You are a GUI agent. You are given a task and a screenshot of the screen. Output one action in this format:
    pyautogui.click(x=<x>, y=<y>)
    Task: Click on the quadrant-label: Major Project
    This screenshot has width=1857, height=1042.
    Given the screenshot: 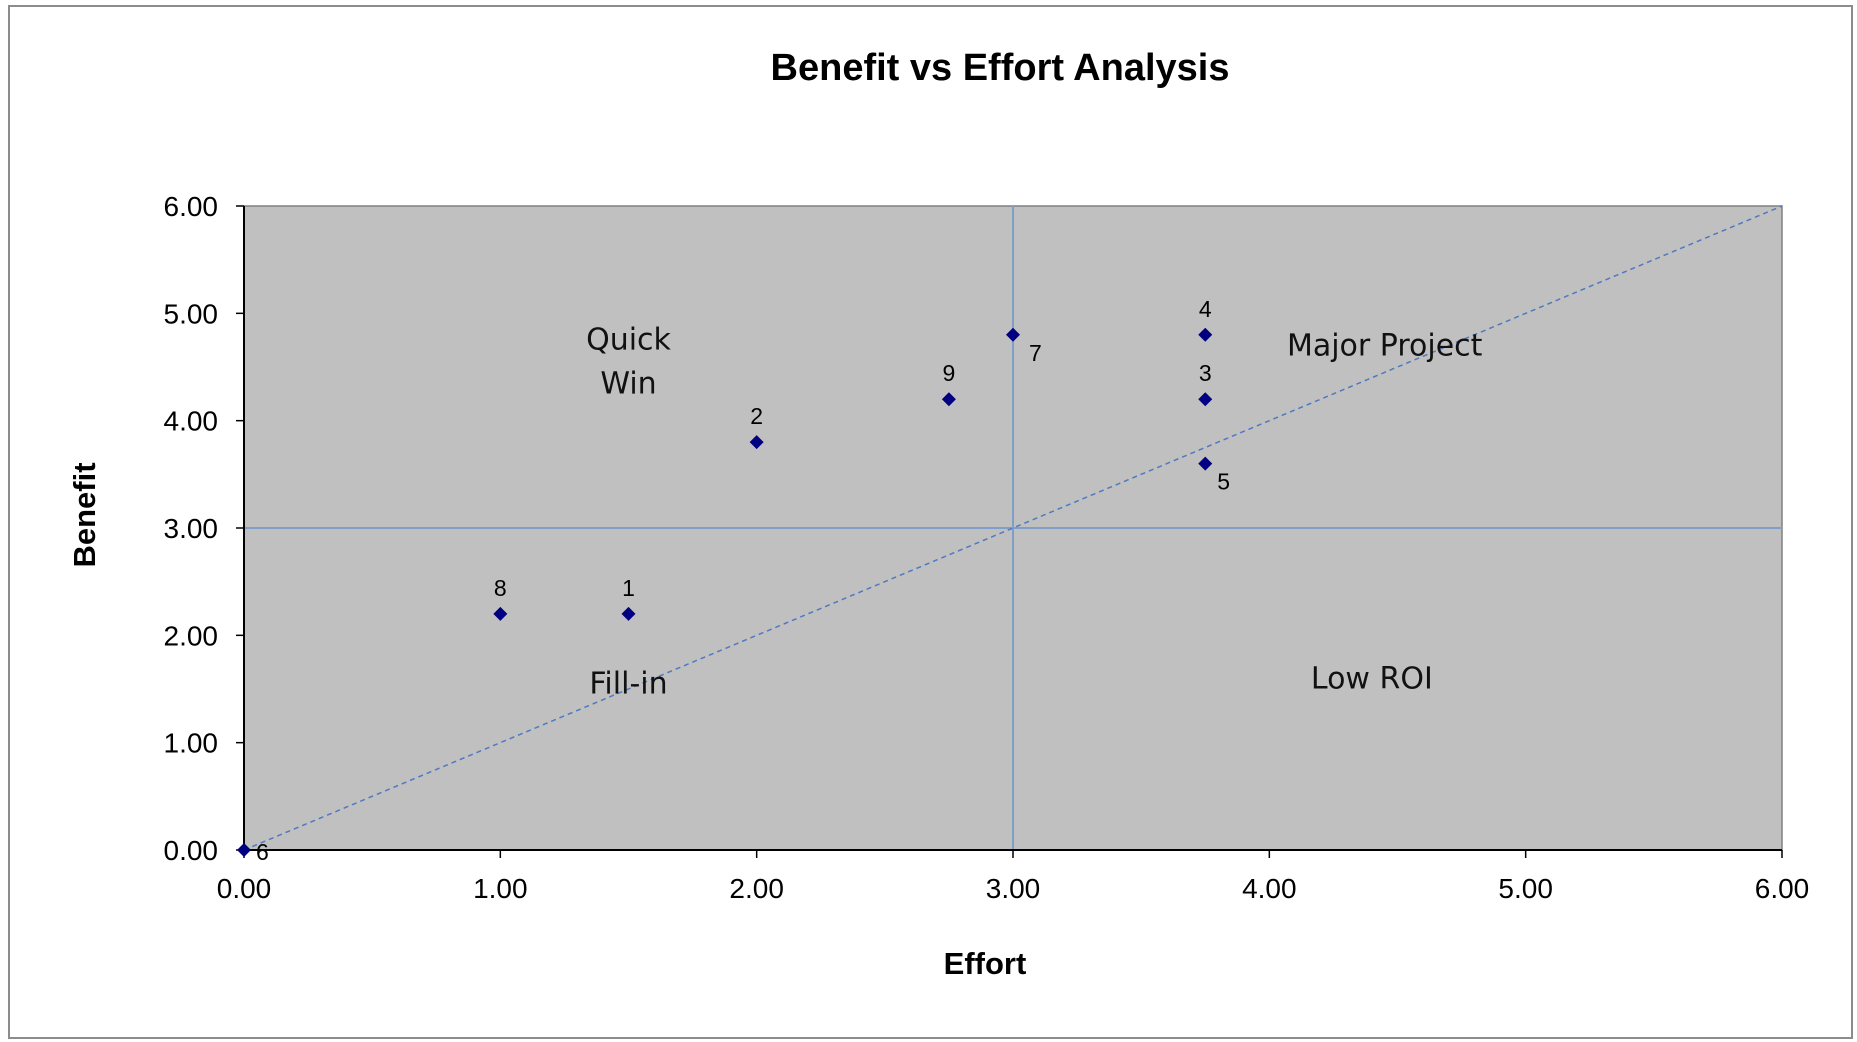 What is the action you would take?
    pyautogui.click(x=1385, y=346)
    